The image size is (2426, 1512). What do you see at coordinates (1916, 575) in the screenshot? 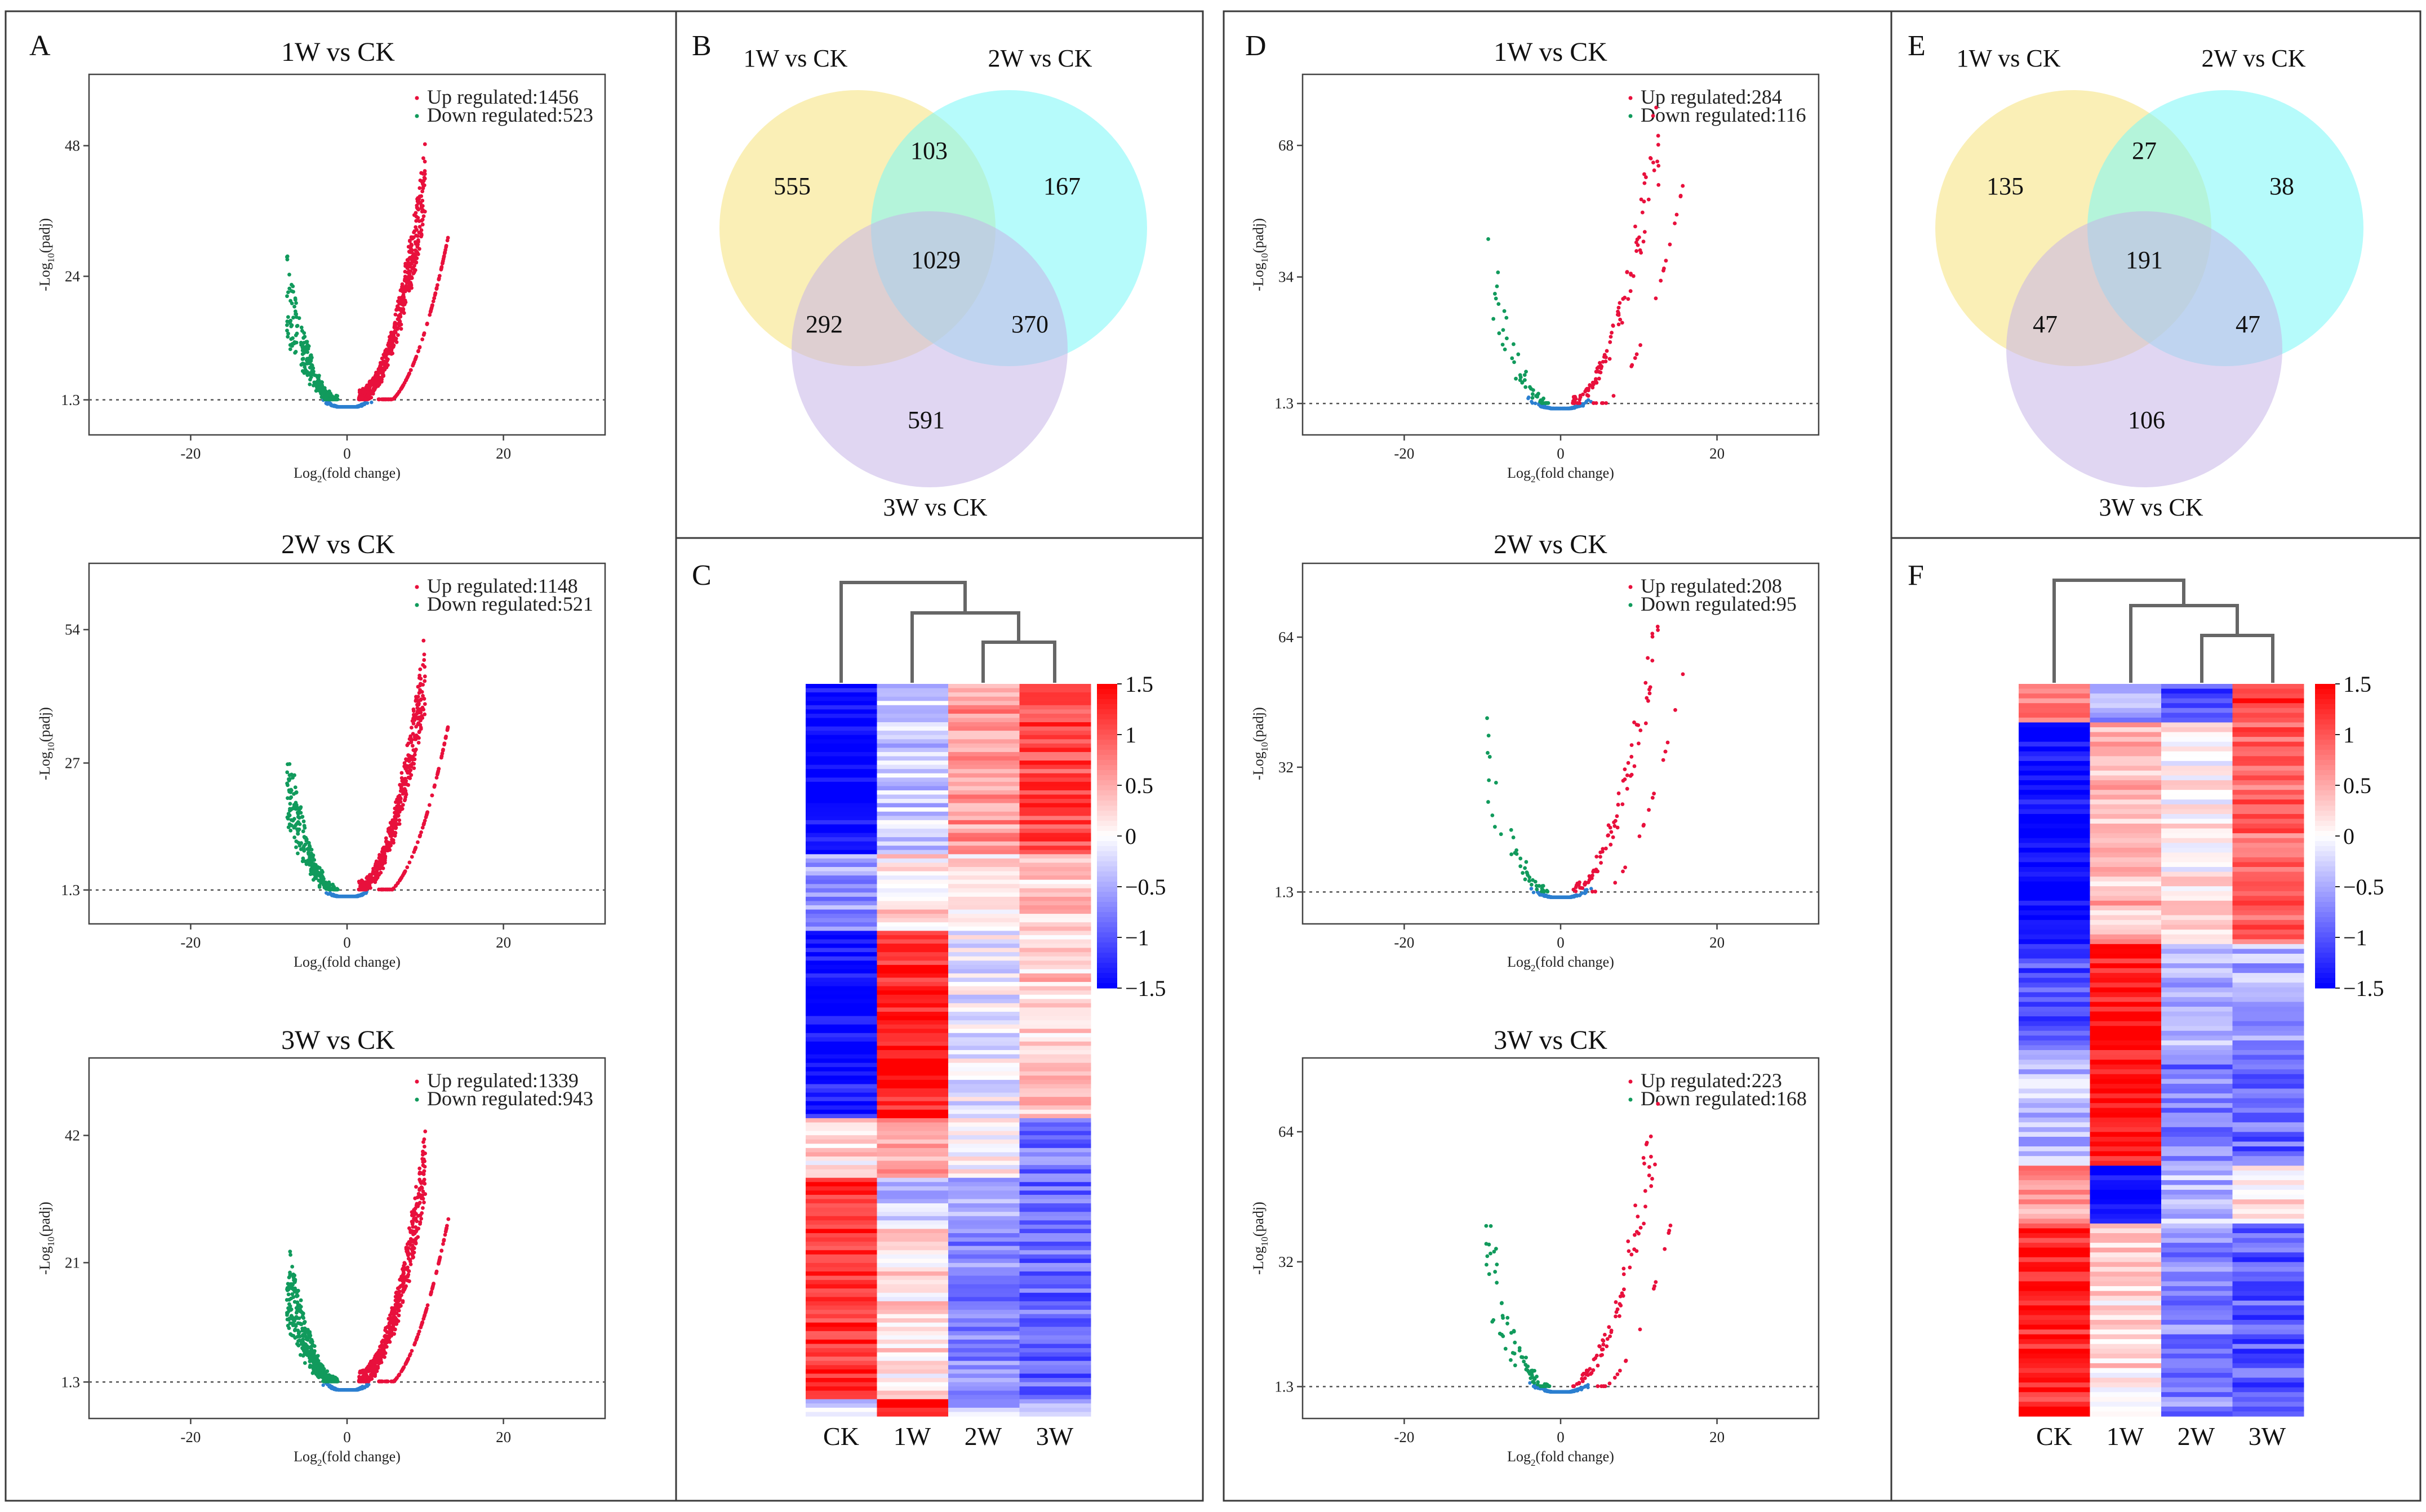
I see `panel-letter-f: F` at bounding box center [1916, 575].